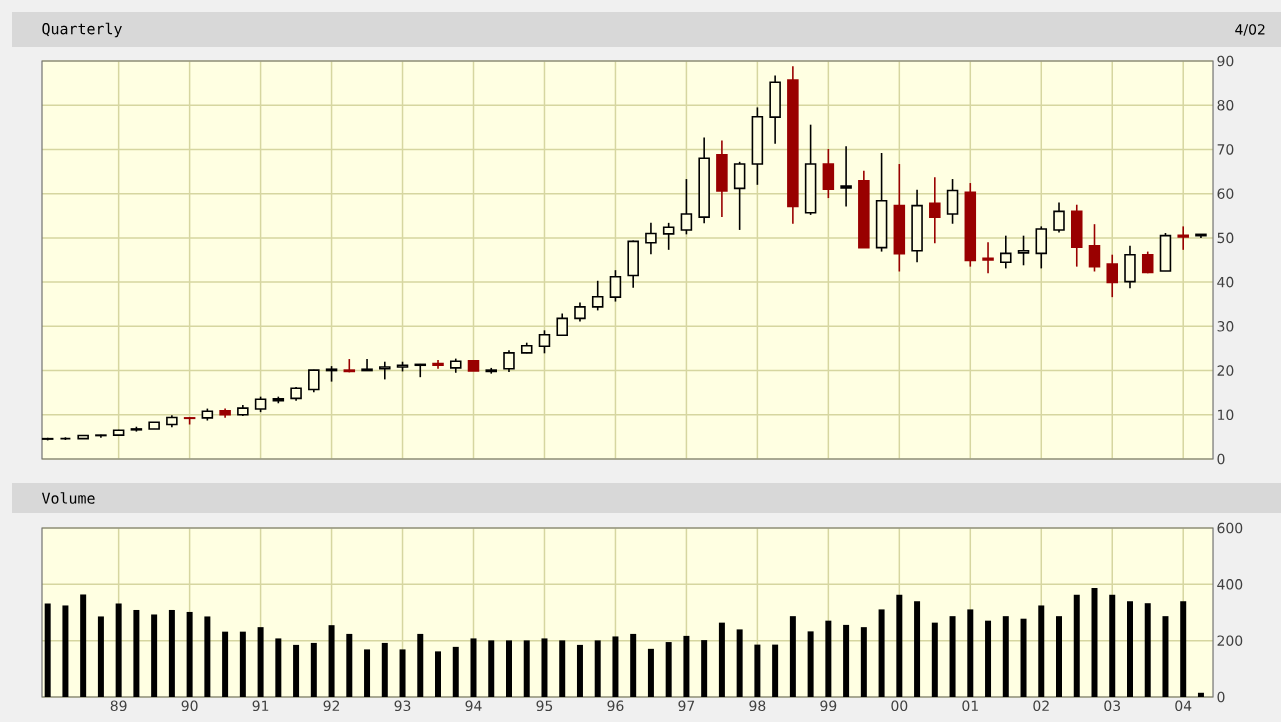 The height and width of the screenshot is (722, 1281). Describe the element at coordinates (1041, 706) in the screenshot. I see `x-tick-label: 02` at that location.